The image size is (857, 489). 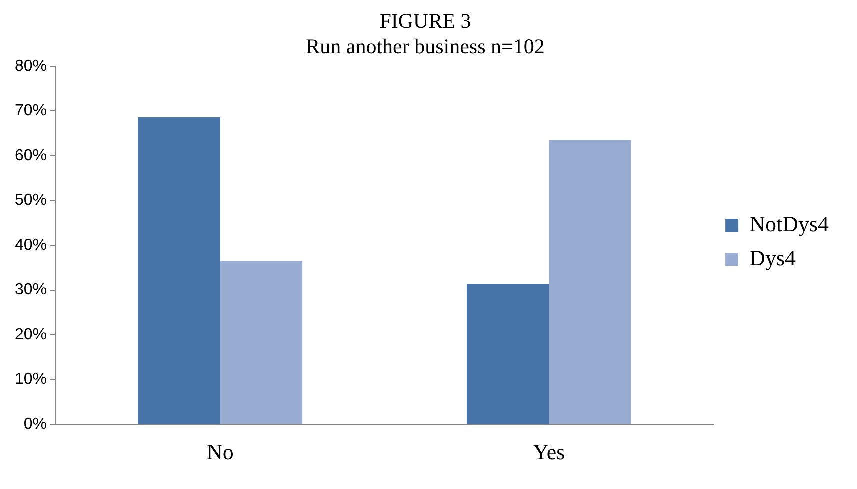 What do you see at coordinates (790, 223) in the screenshot?
I see `legend-label: NotDys4` at bounding box center [790, 223].